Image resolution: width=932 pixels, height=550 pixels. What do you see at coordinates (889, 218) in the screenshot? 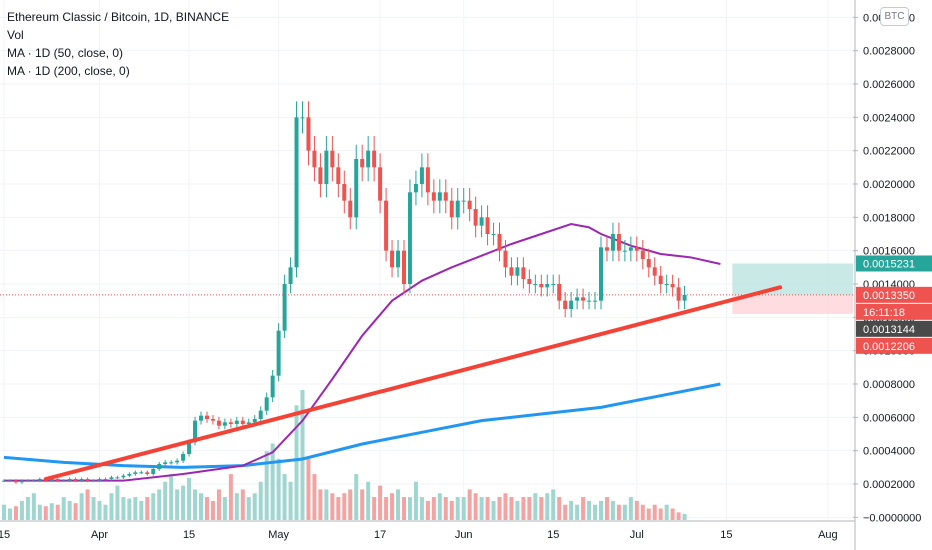
I see `y-tick-label: 0.0018000` at bounding box center [889, 218].